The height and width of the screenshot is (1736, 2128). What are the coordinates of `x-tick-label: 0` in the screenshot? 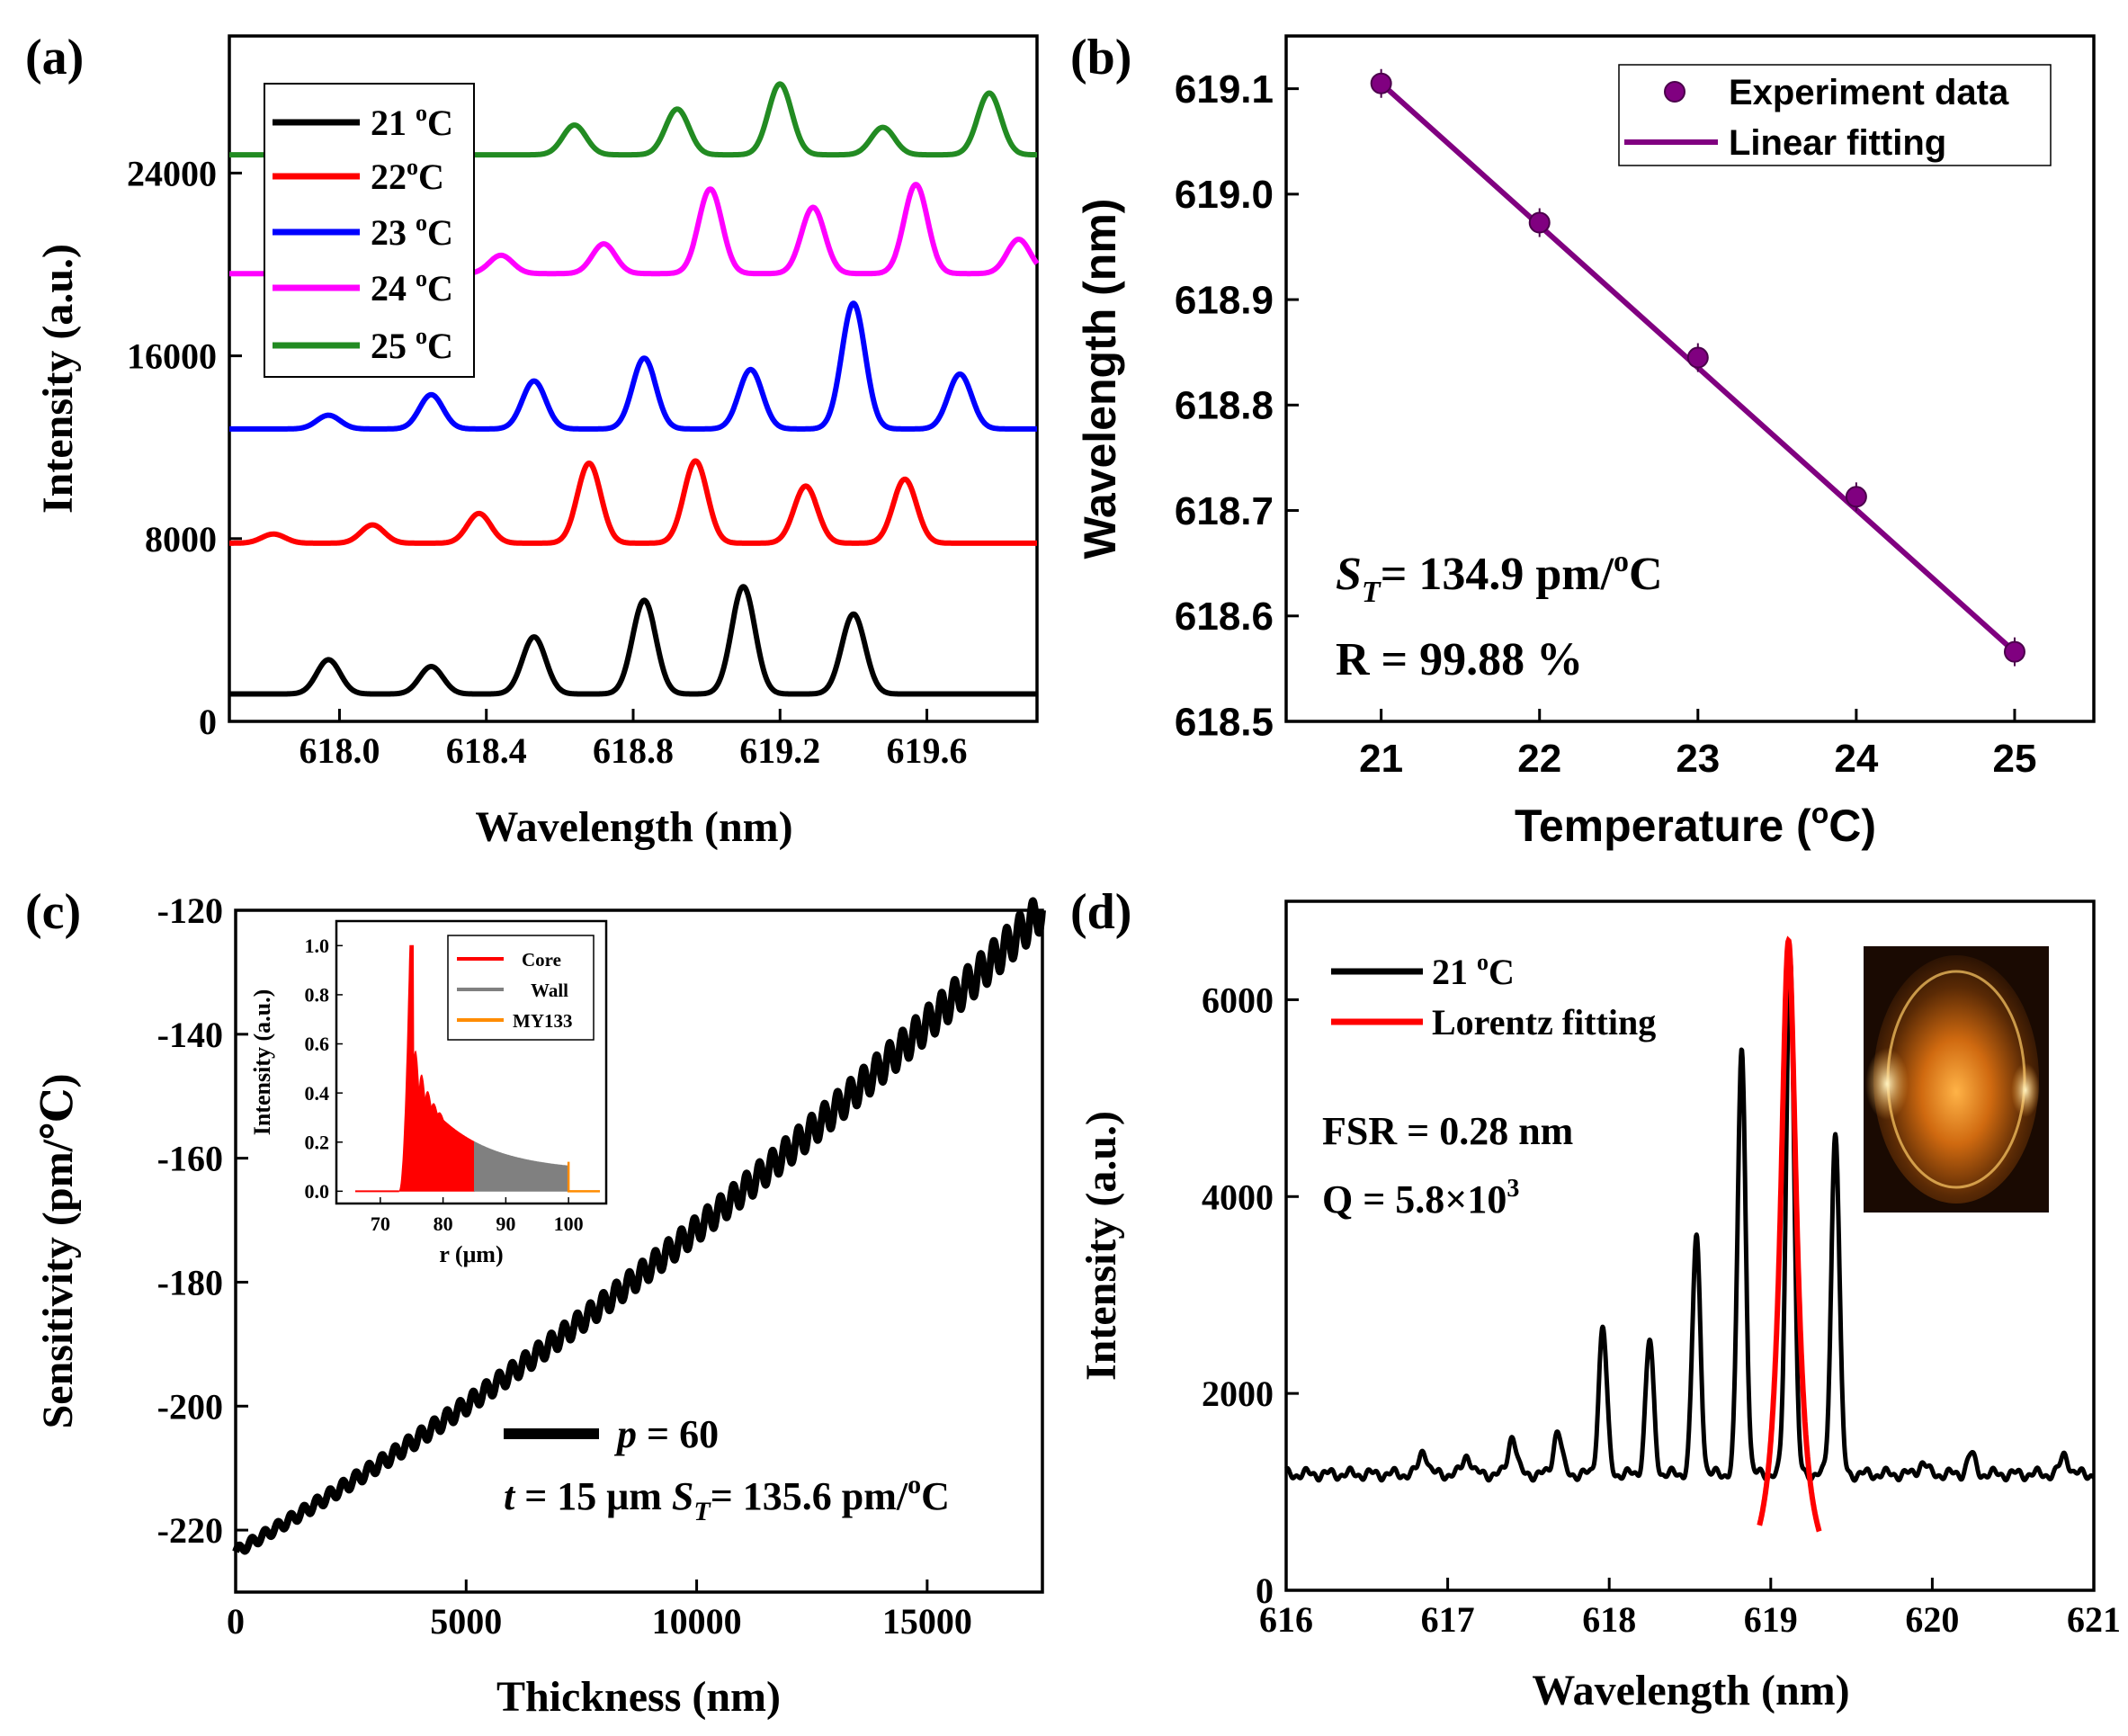 It's located at (236, 1621).